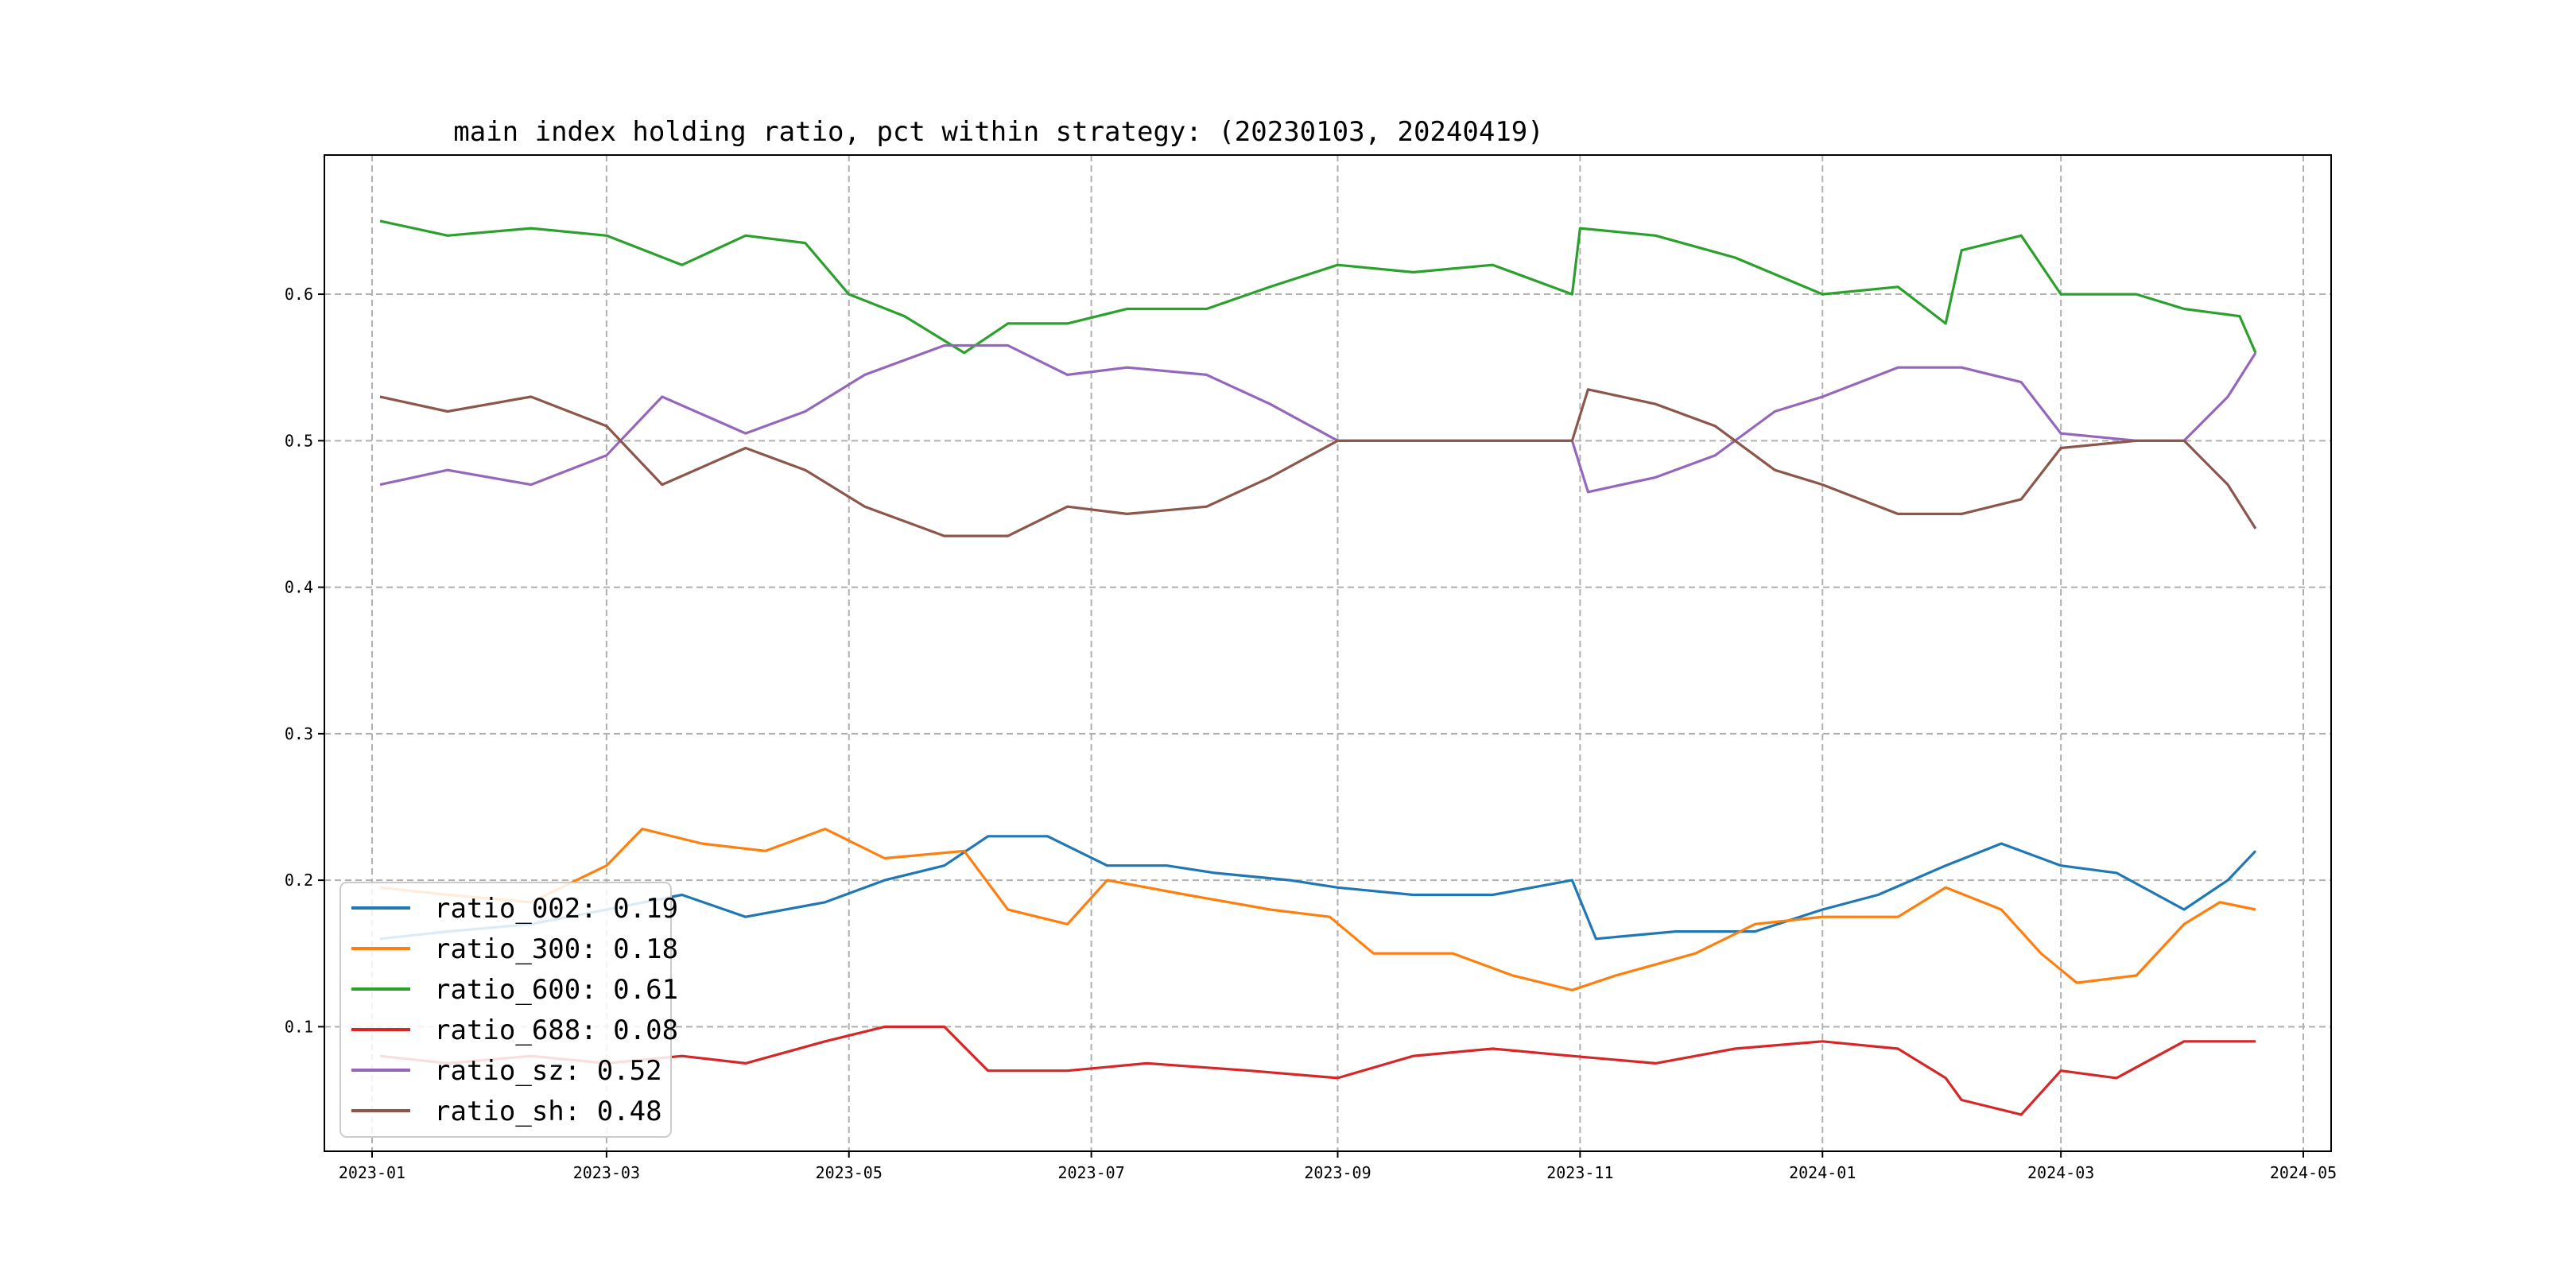 The height and width of the screenshot is (1288, 2576). I want to click on x-tick-label: 2023-09, so click(1337, 1172).